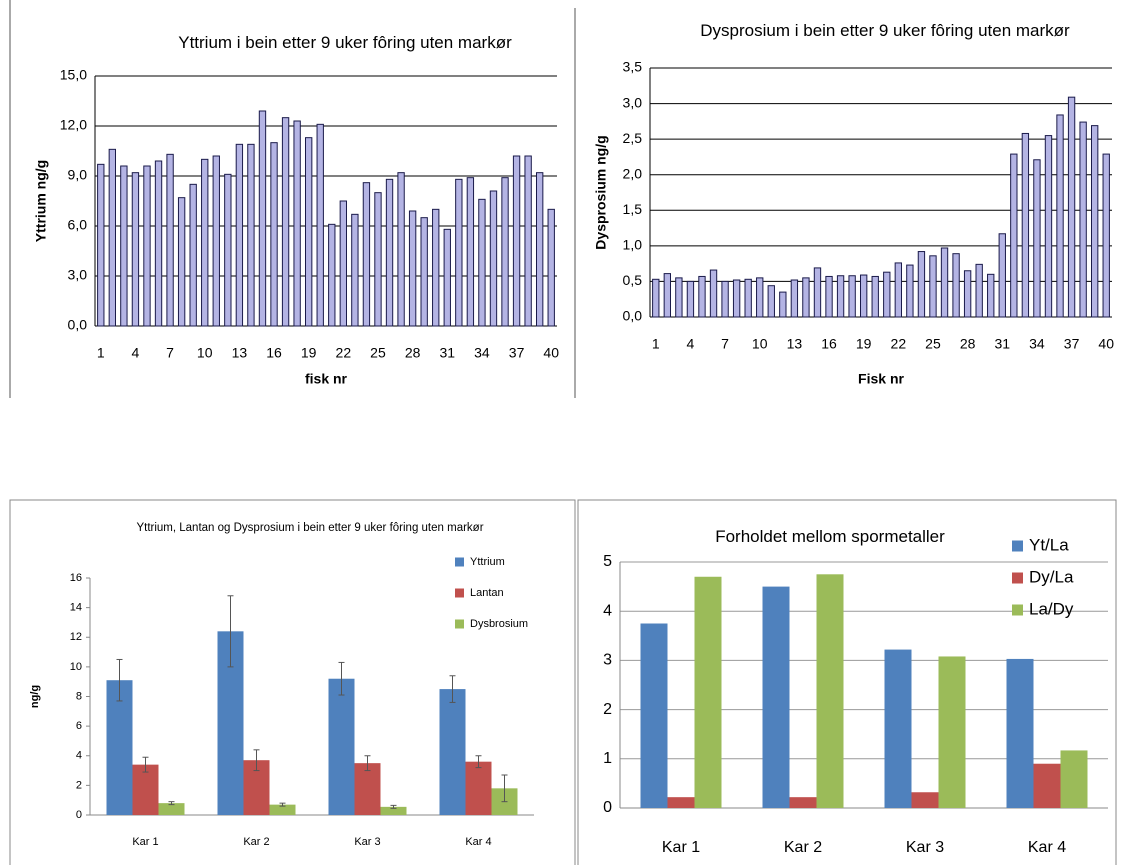 The width and height of the screenshot is (1122, 865). Describe the element at coordinates (79, 756) in the screenshot. I see `y-tick-label: 4` at that location.